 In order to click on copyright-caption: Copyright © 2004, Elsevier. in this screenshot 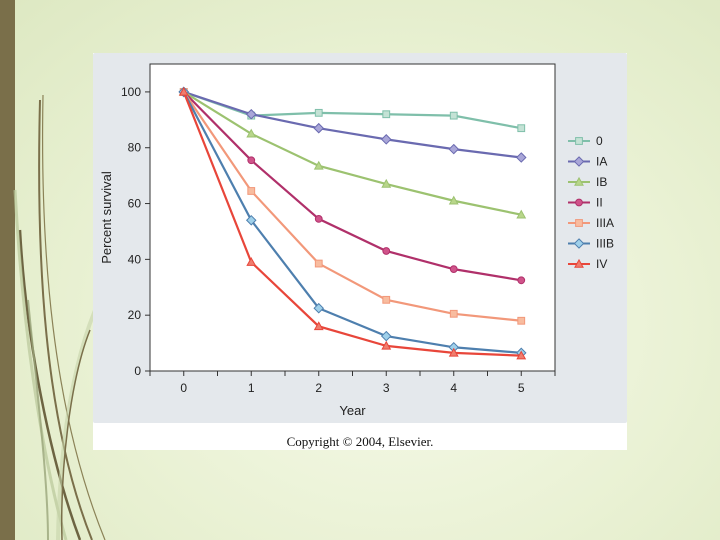, I will do `click(360, 441)`.